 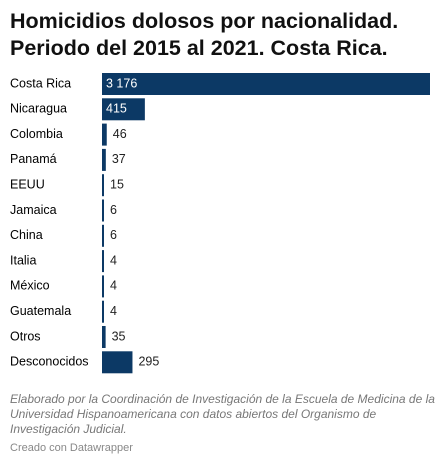 I want to click on category-label: China, so click(x=26, y=235).